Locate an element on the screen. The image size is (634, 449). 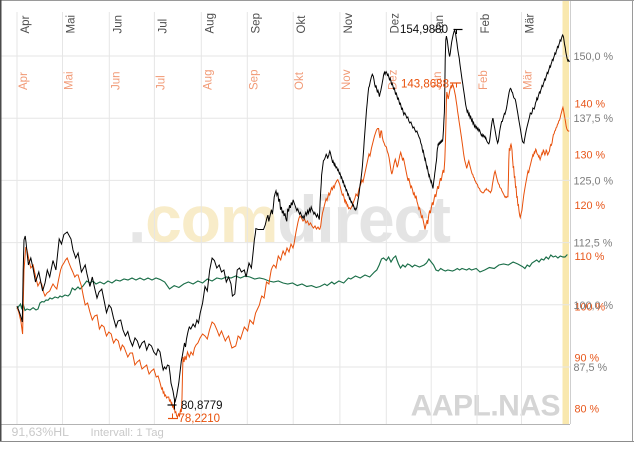
svg-text: 130 % is located at coordinates (590, 155).